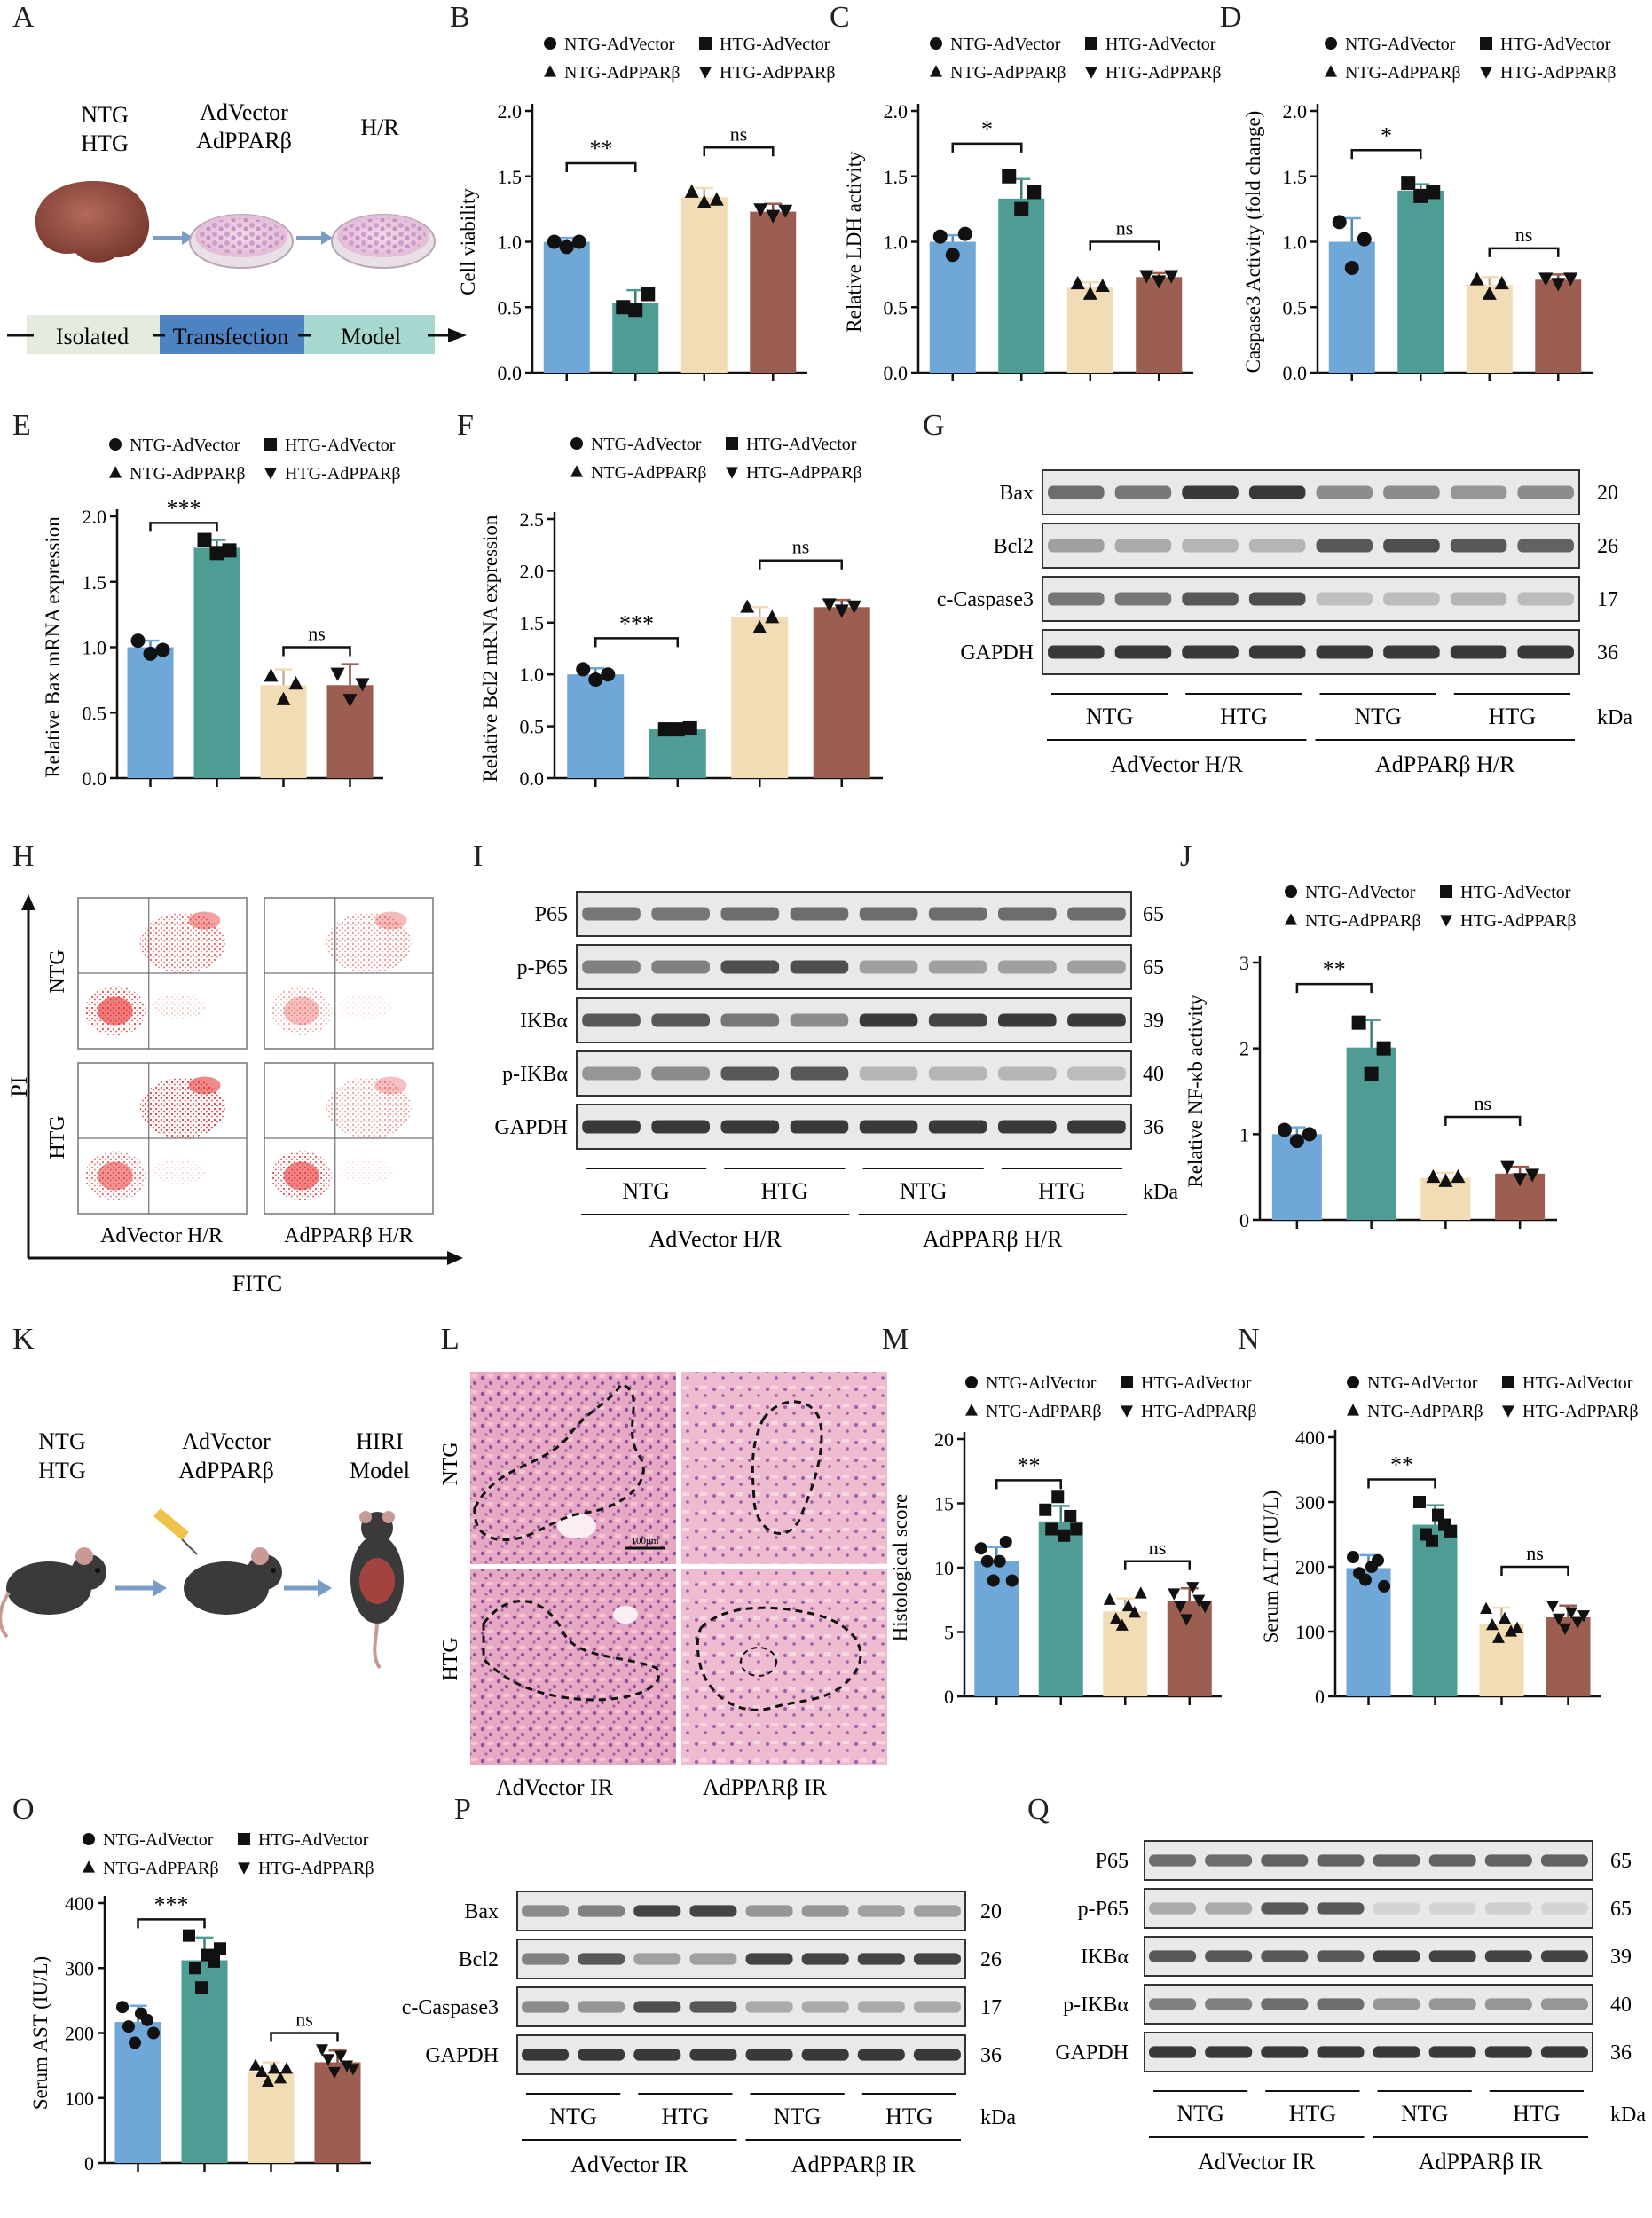  I want to click on bar-NTG-AdVector, so click(596, 726).